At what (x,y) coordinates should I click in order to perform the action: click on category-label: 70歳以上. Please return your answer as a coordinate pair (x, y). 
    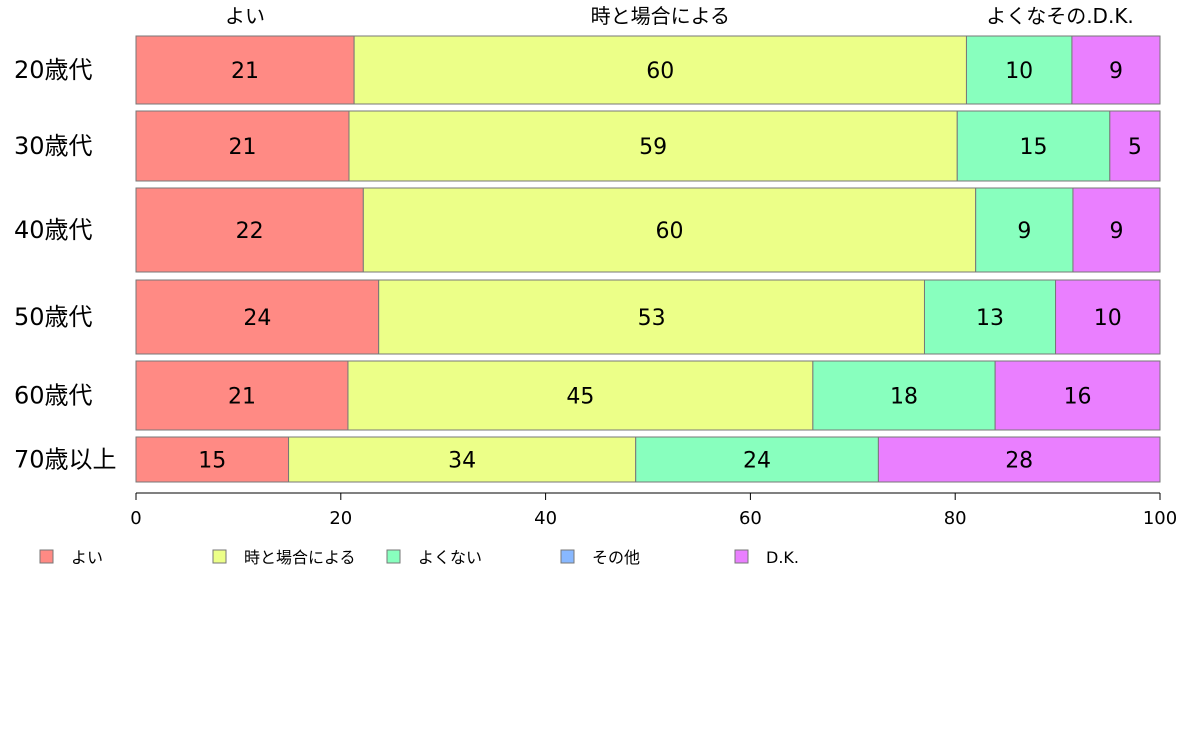
    Looking at the image, I should click on (65, 460).